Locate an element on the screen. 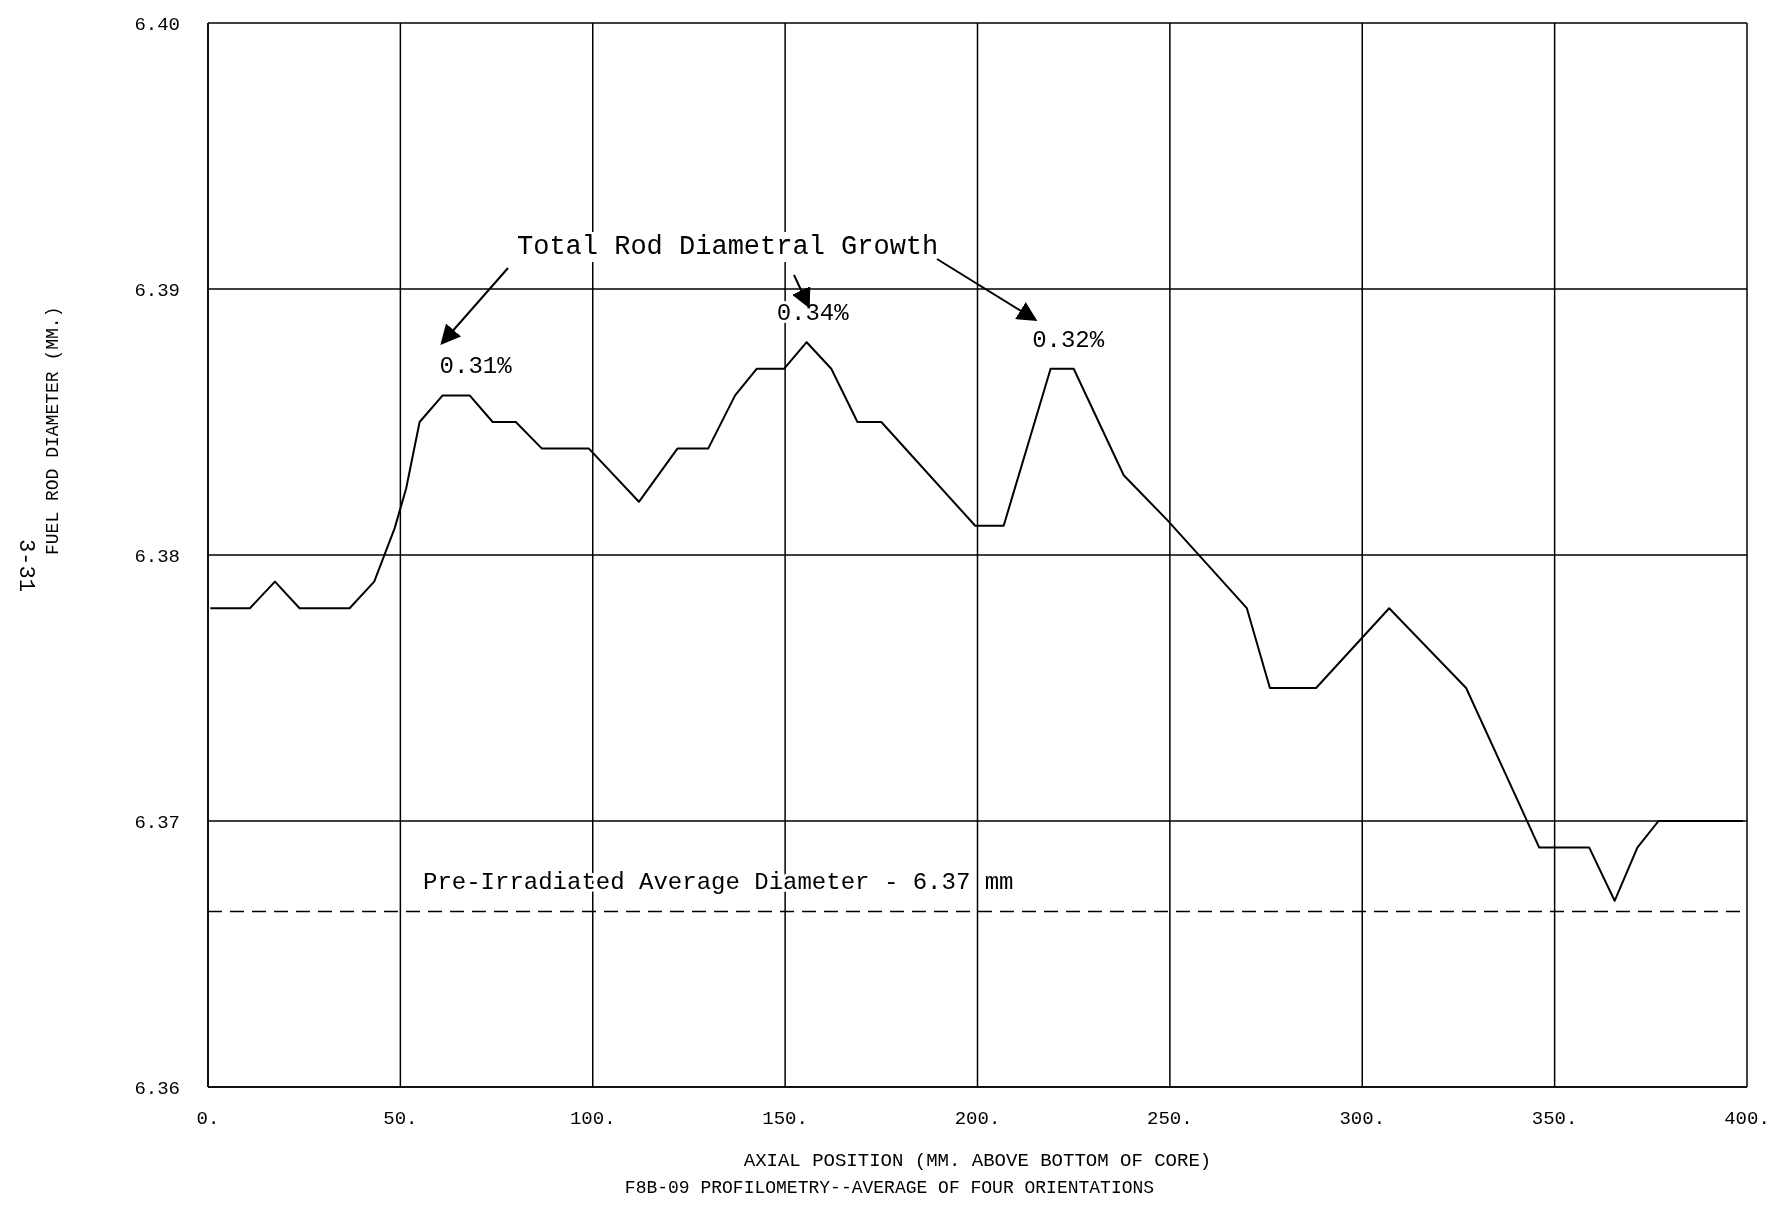  text: 3-31 is located at coordinates (25, 565).